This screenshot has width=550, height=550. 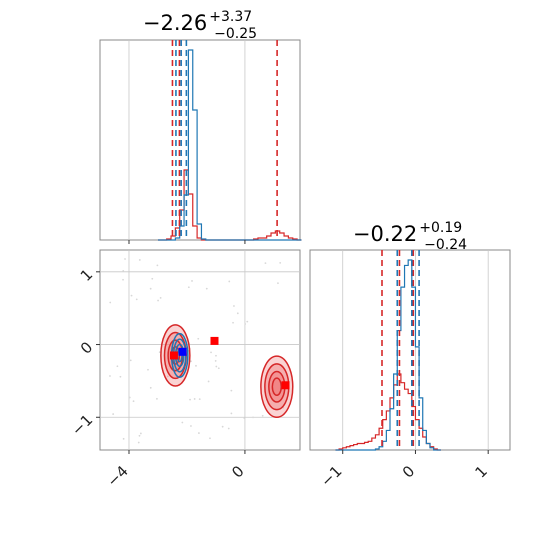 What do you see at coordinates (445, 245) in the screenshot?
I see `title-param2-lower: −0.24` at bounding box center [445, 245].